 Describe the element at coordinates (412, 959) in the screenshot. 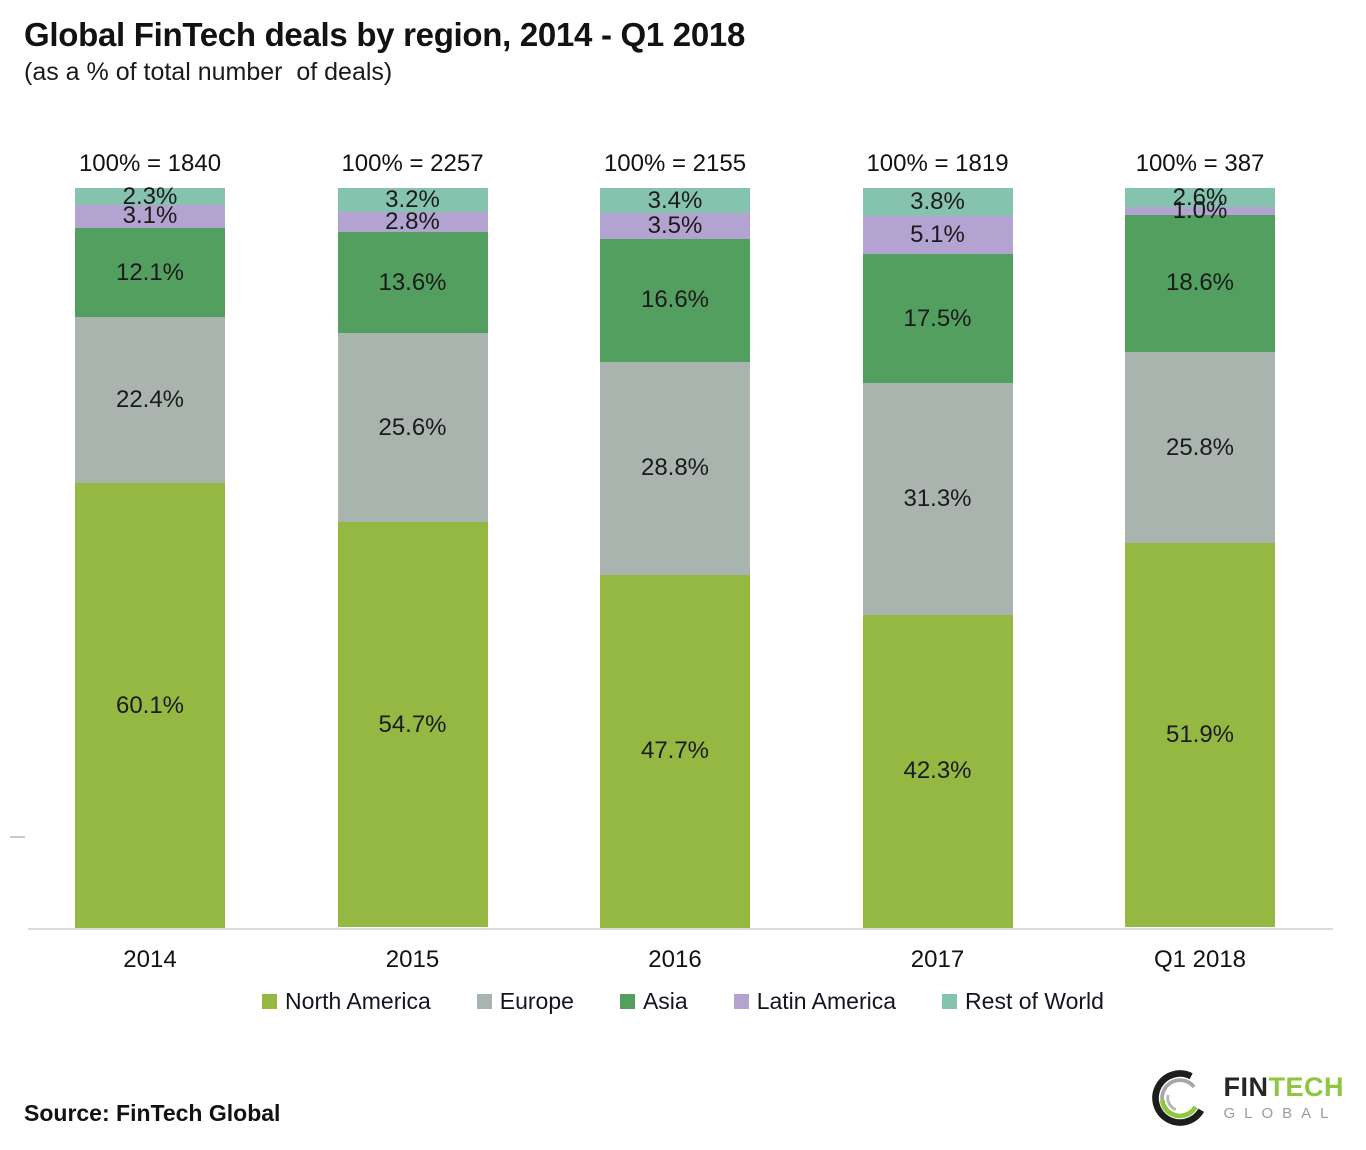

I see `x-axis-label: 2015` at that location.